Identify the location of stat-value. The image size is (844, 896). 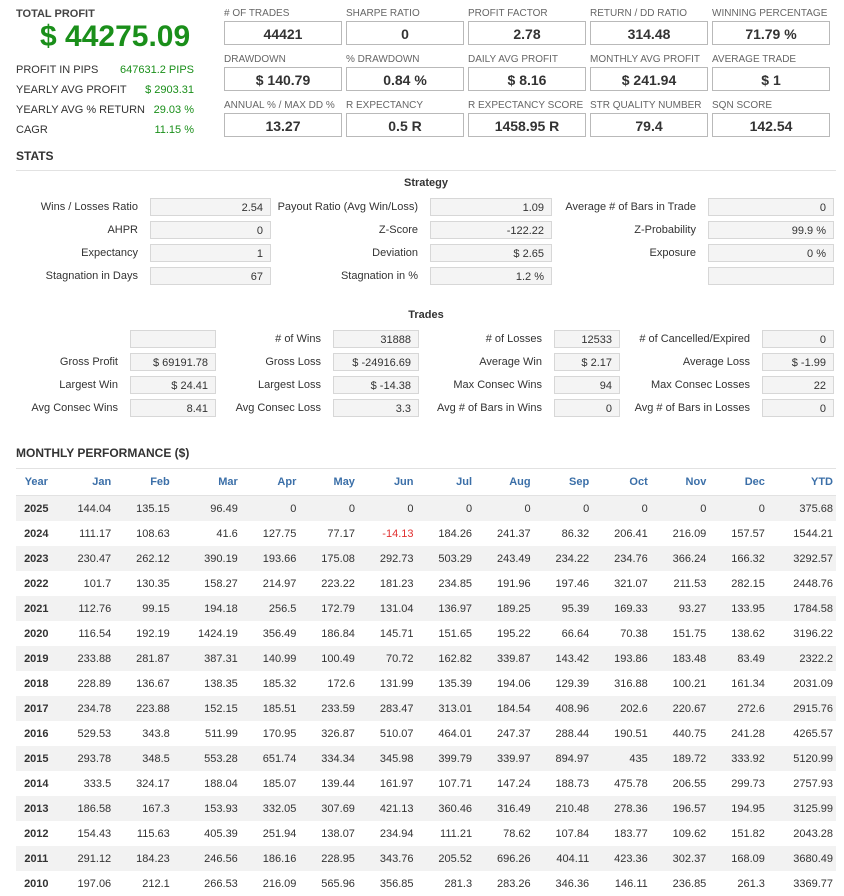
(173, 339).